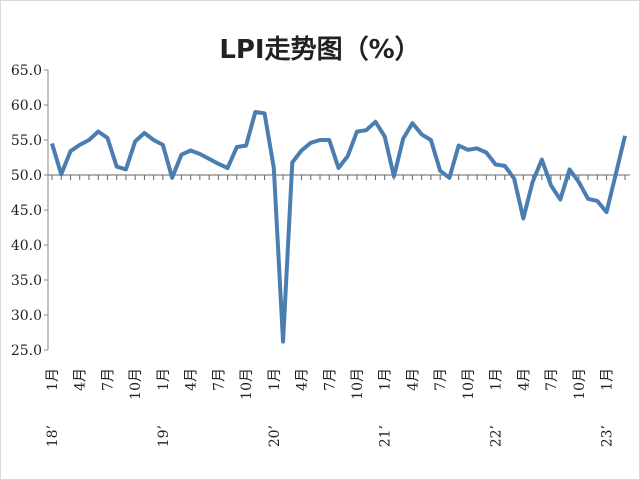 The width and height of the screenshot is (640, 480). Describe the element at coordinates (26, 281) in the screenshot. I see `y-tick-label: 35.0` at that location.